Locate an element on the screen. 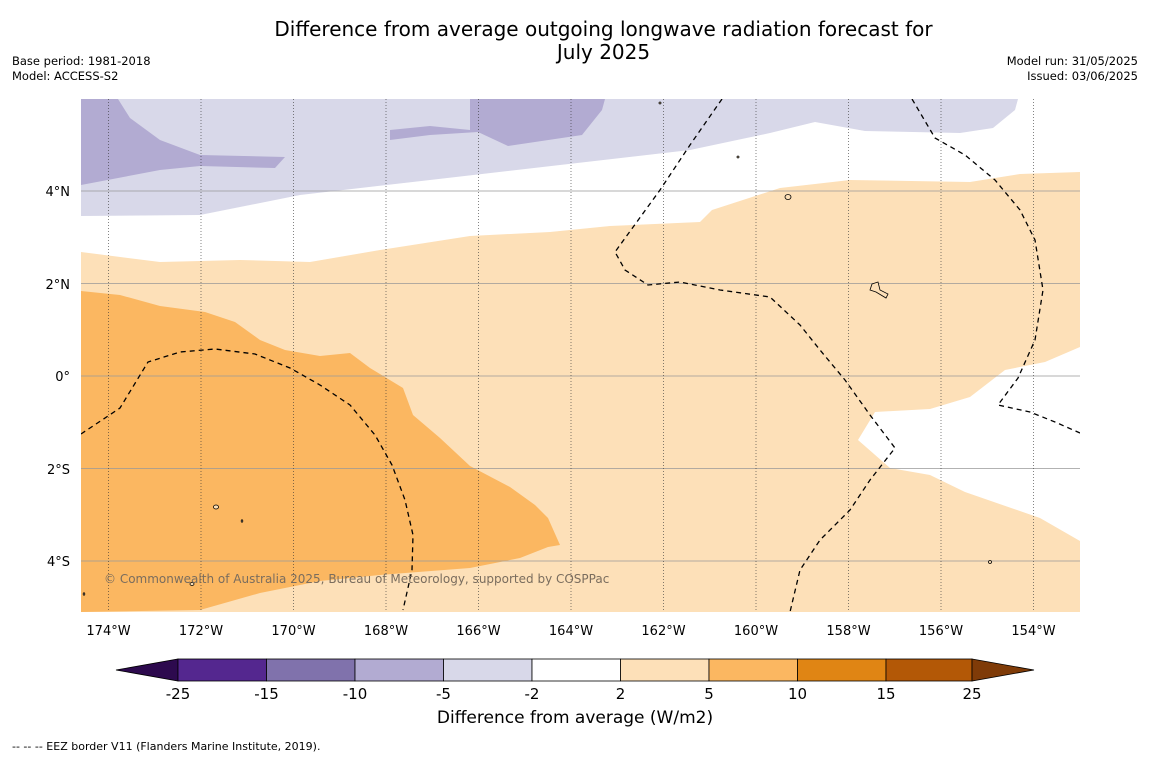  lat-label: 2°S is located at coordinates (58, 470).